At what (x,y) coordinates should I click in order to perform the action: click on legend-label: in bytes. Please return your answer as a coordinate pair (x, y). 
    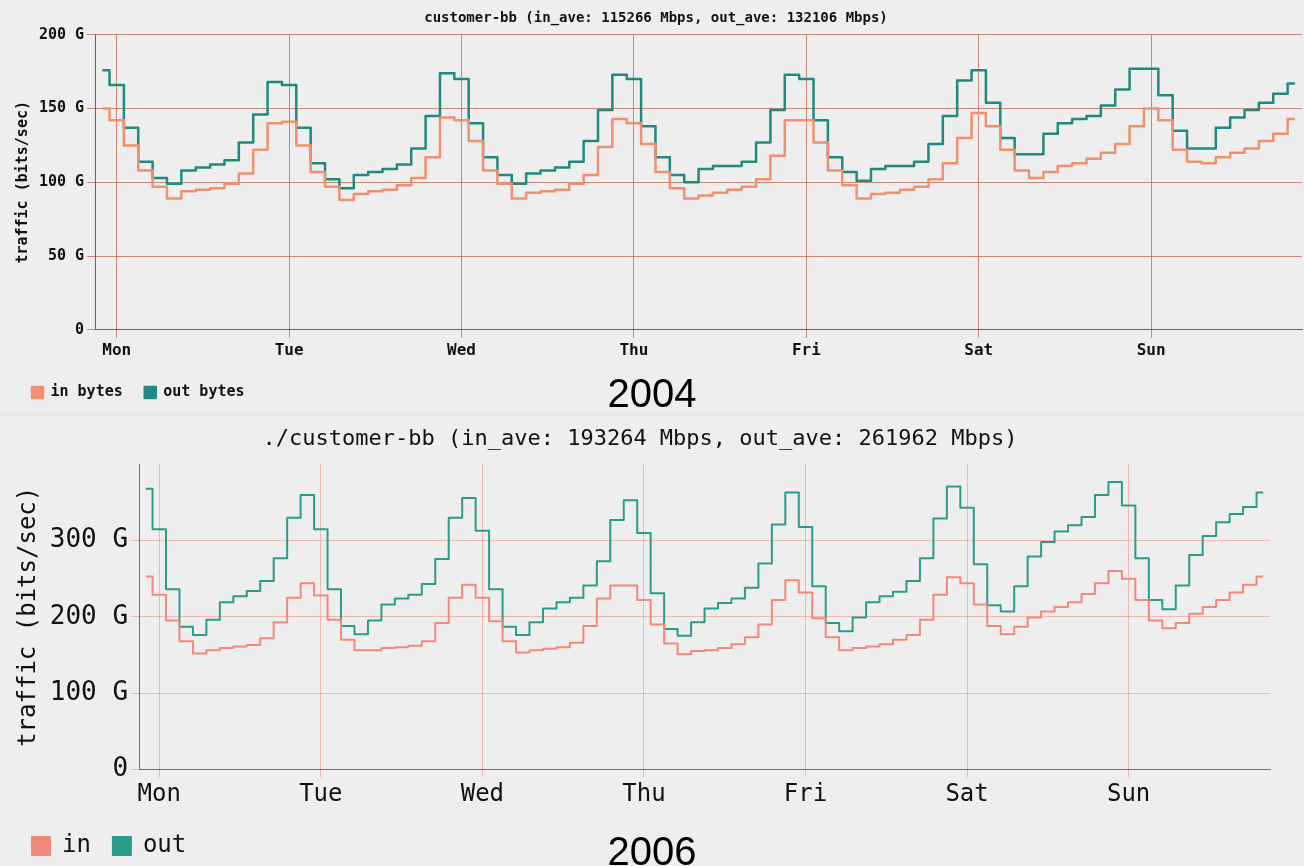
    Looking at the image, I should click on (86, 391).